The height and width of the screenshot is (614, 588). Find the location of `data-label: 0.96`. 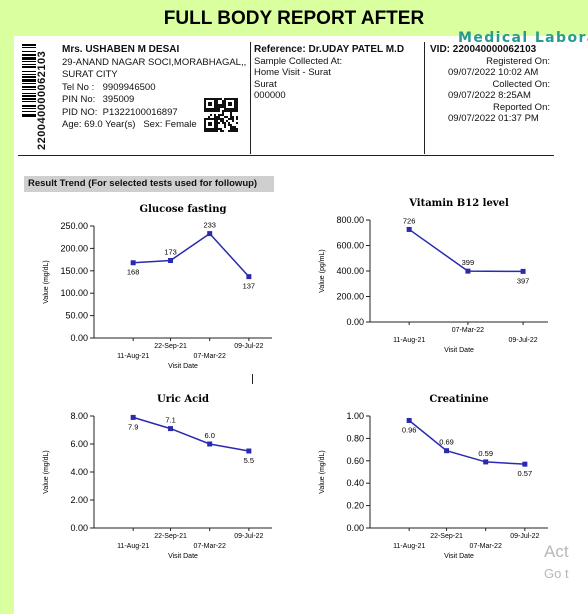

data-label: 0.96 is located at coordinates (409, 429).